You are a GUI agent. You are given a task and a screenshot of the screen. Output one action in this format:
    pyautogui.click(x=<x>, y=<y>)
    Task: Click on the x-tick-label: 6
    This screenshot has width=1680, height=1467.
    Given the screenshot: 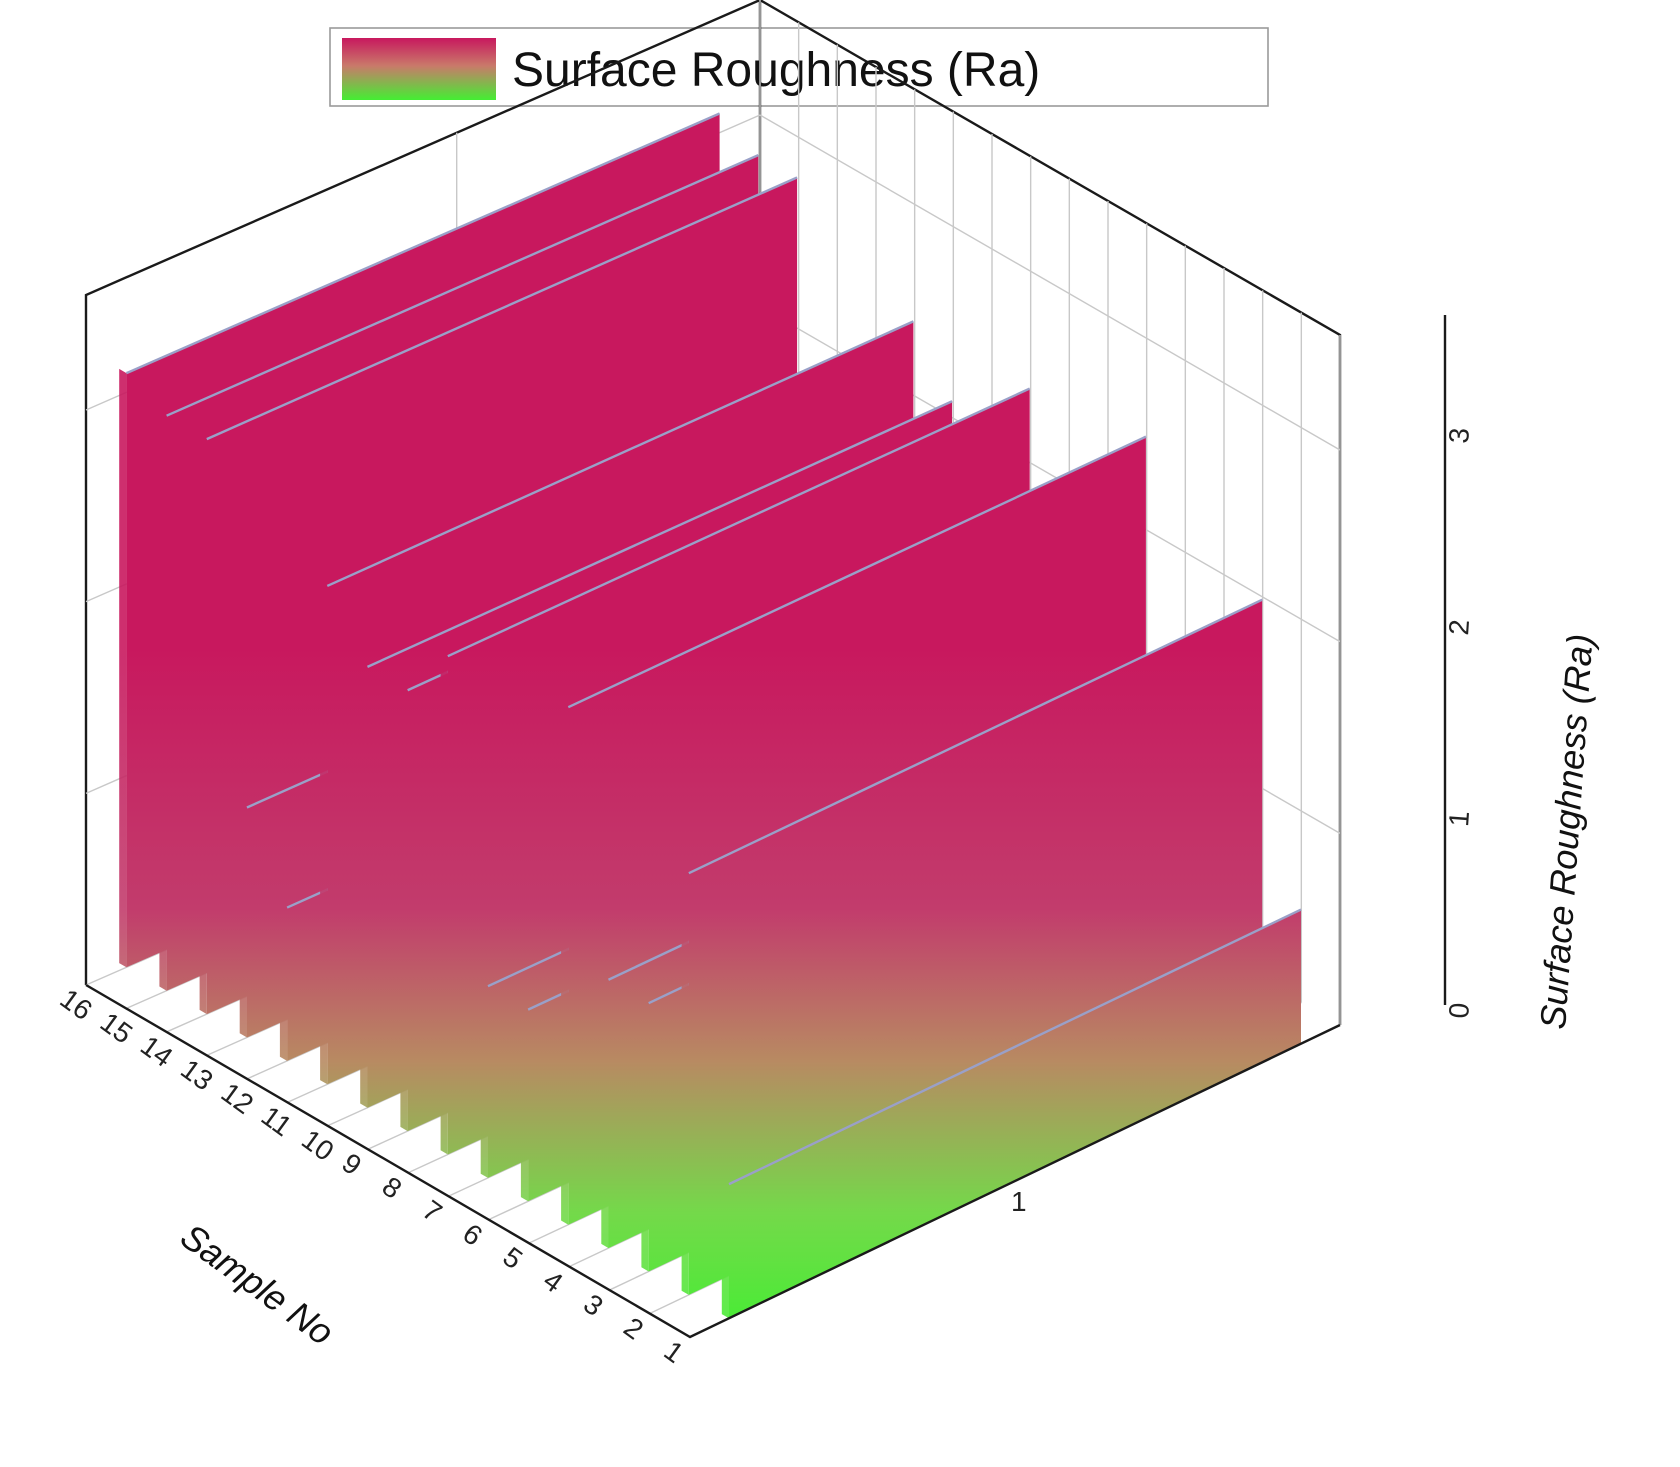 What is the action you would take?
    pyautogui.click(x=472, y=1234)
    